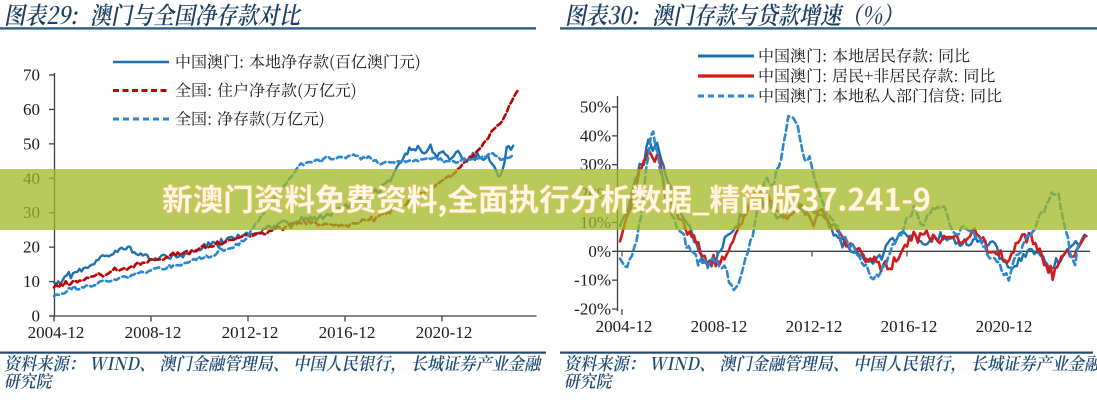  Describe the element at coordinates (592, 309) in the screenshot. I see `svg-text: -20%` at that location.